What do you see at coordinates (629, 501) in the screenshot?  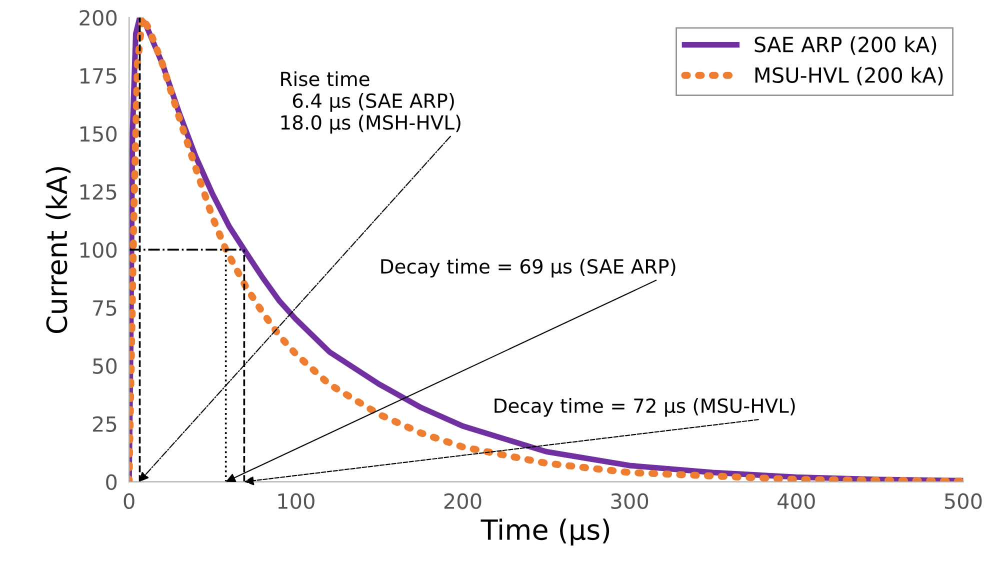 I see `x-tick-label: 300` at bounding box center [629, 501].